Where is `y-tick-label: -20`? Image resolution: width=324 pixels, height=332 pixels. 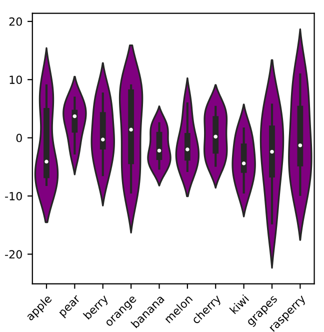
y-tick-label: -20 is located at coordinates (13, 254).